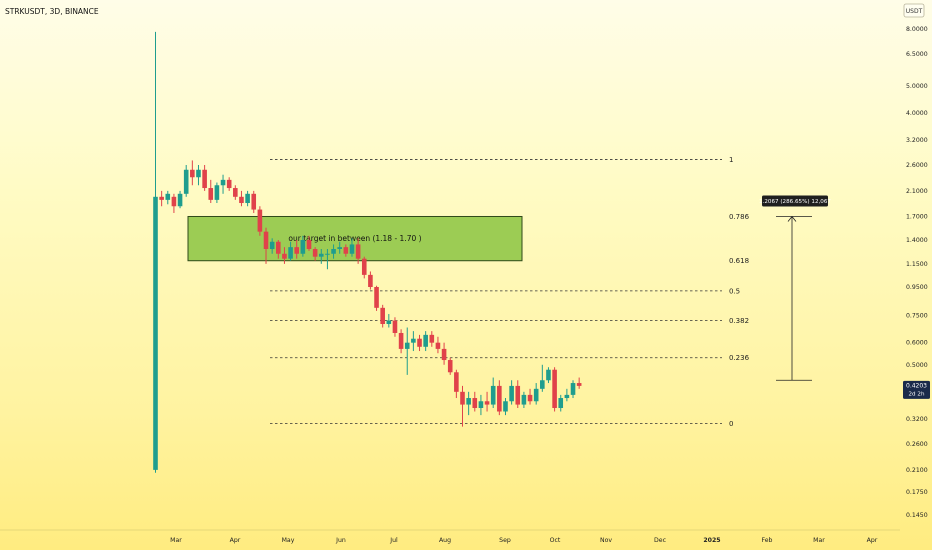  I want to click on target-zone-layer: our target in between (1.18 - 1.70 ), so click(355, 238).